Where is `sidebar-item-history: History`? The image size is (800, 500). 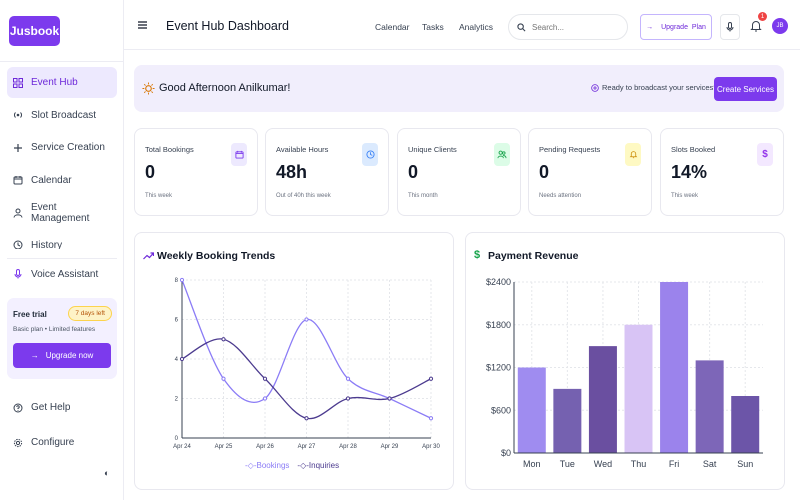
sidebar-item-history: History is located at coordinates (62, 239).